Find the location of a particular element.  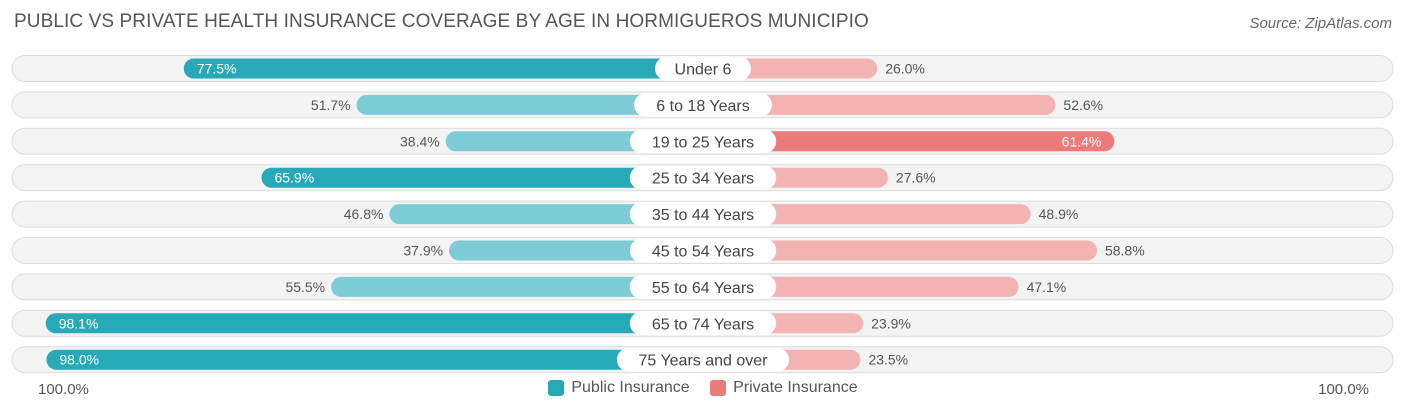

source-label: Source: ZipAtlas.com is located at coordinates (1320, 23).